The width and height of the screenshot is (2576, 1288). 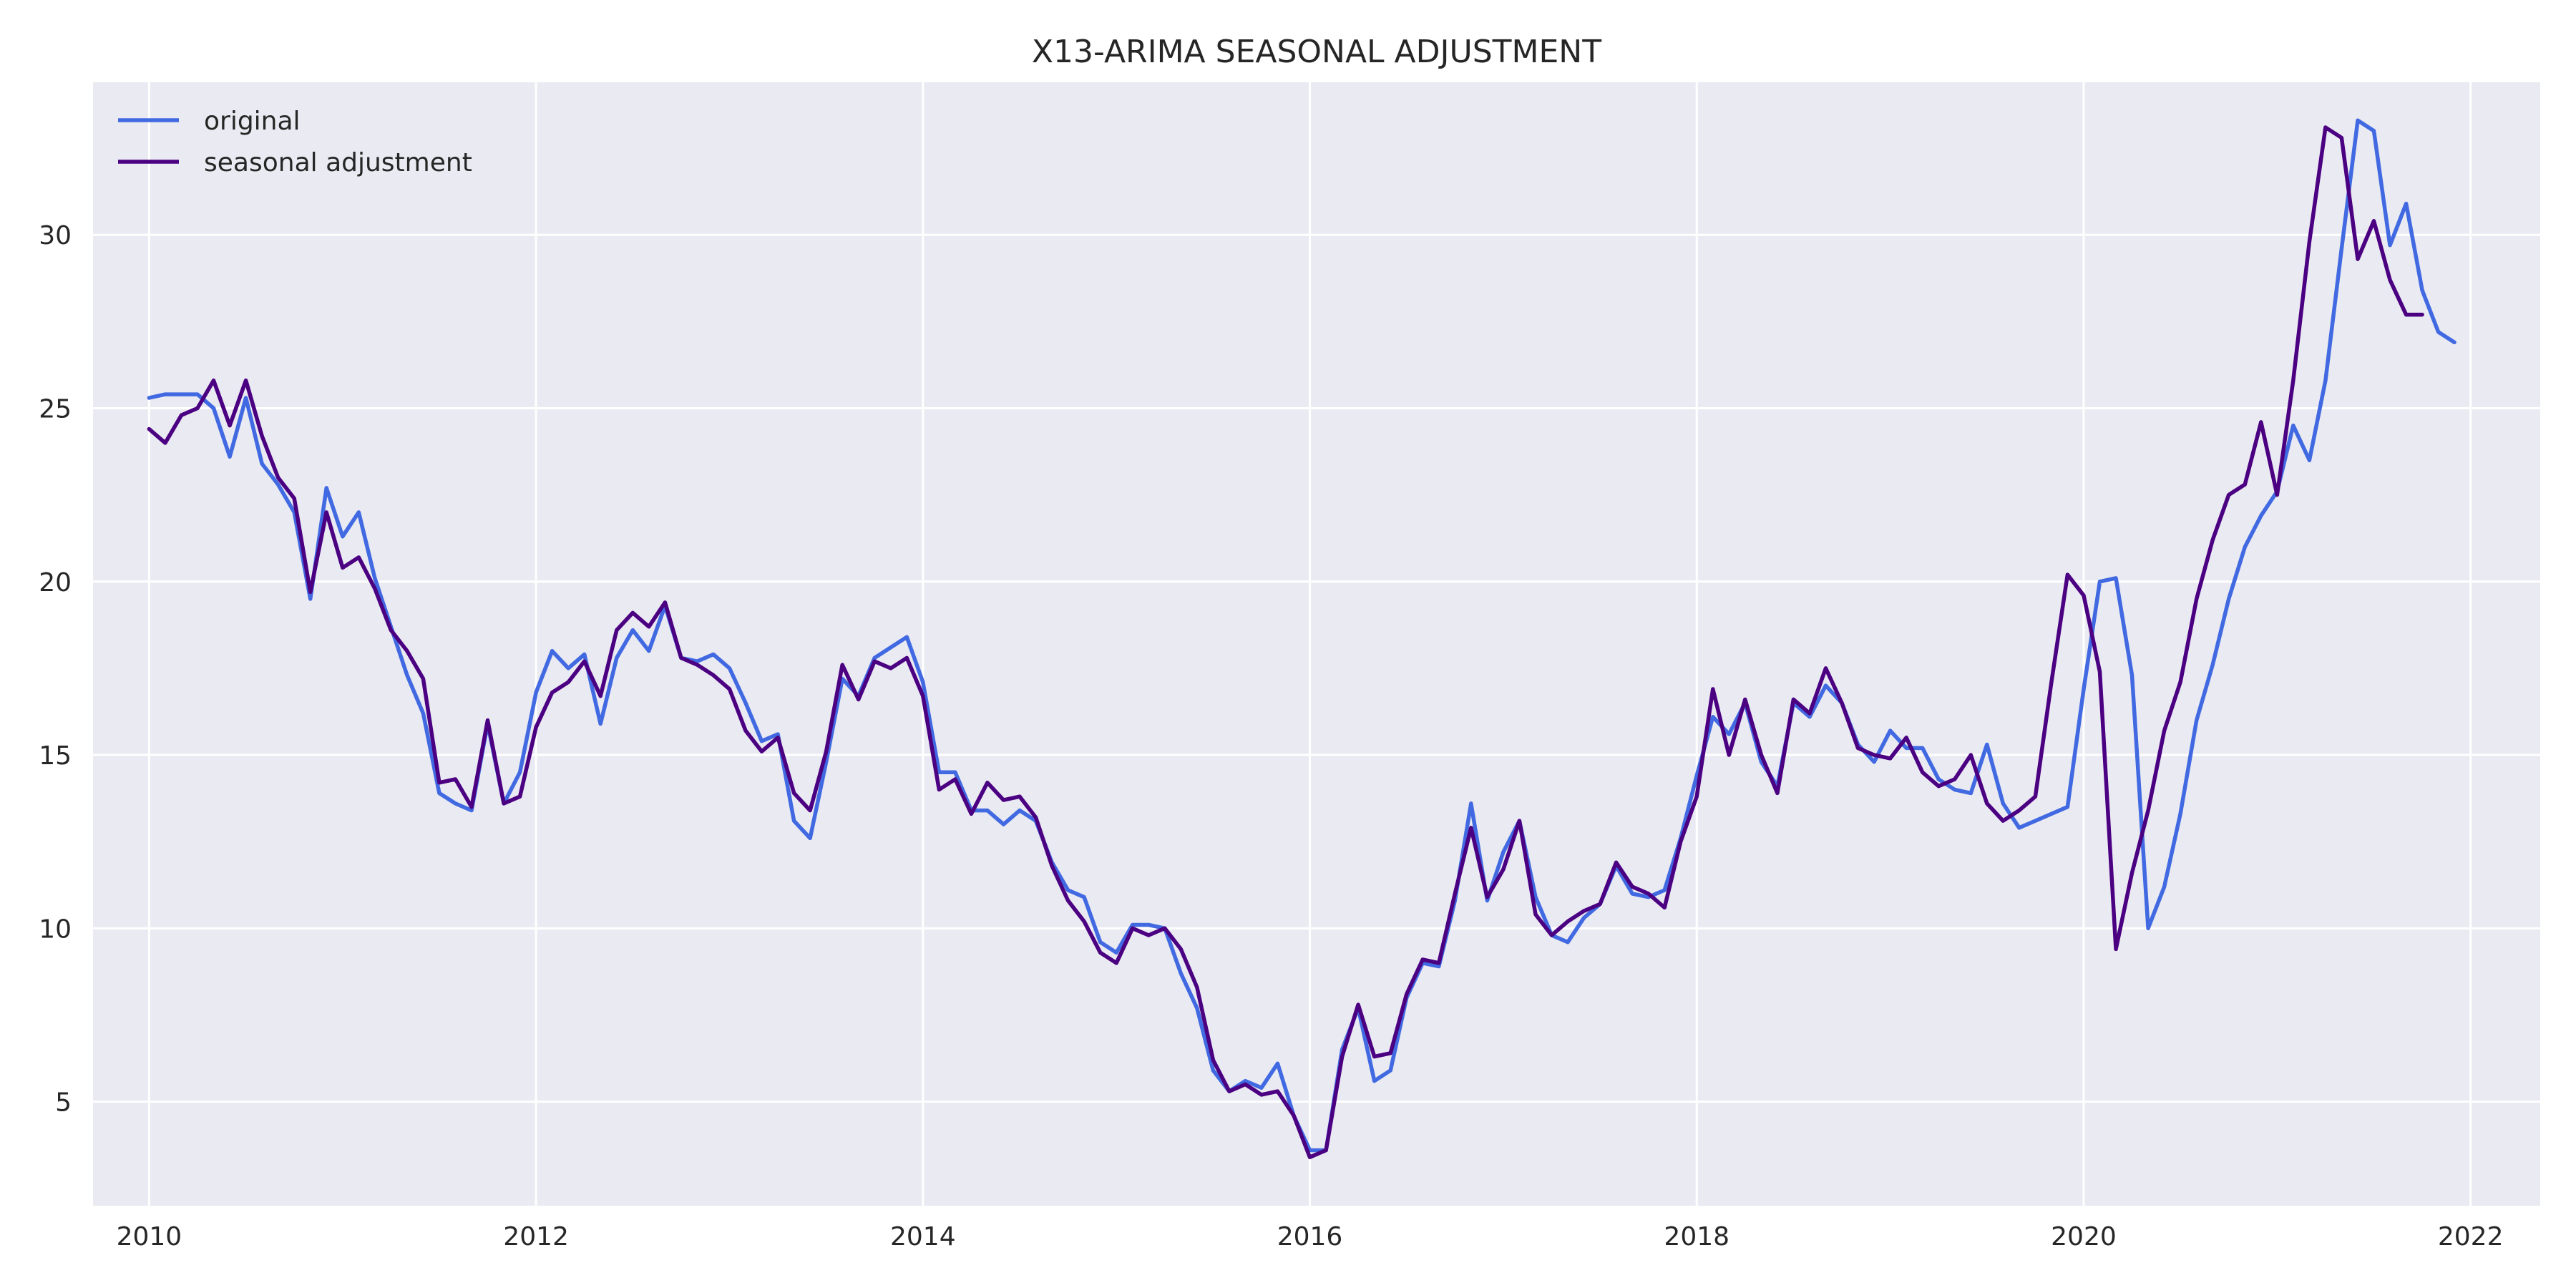 I want to click on y-tick-label: 30, so click(x=55, y=235).